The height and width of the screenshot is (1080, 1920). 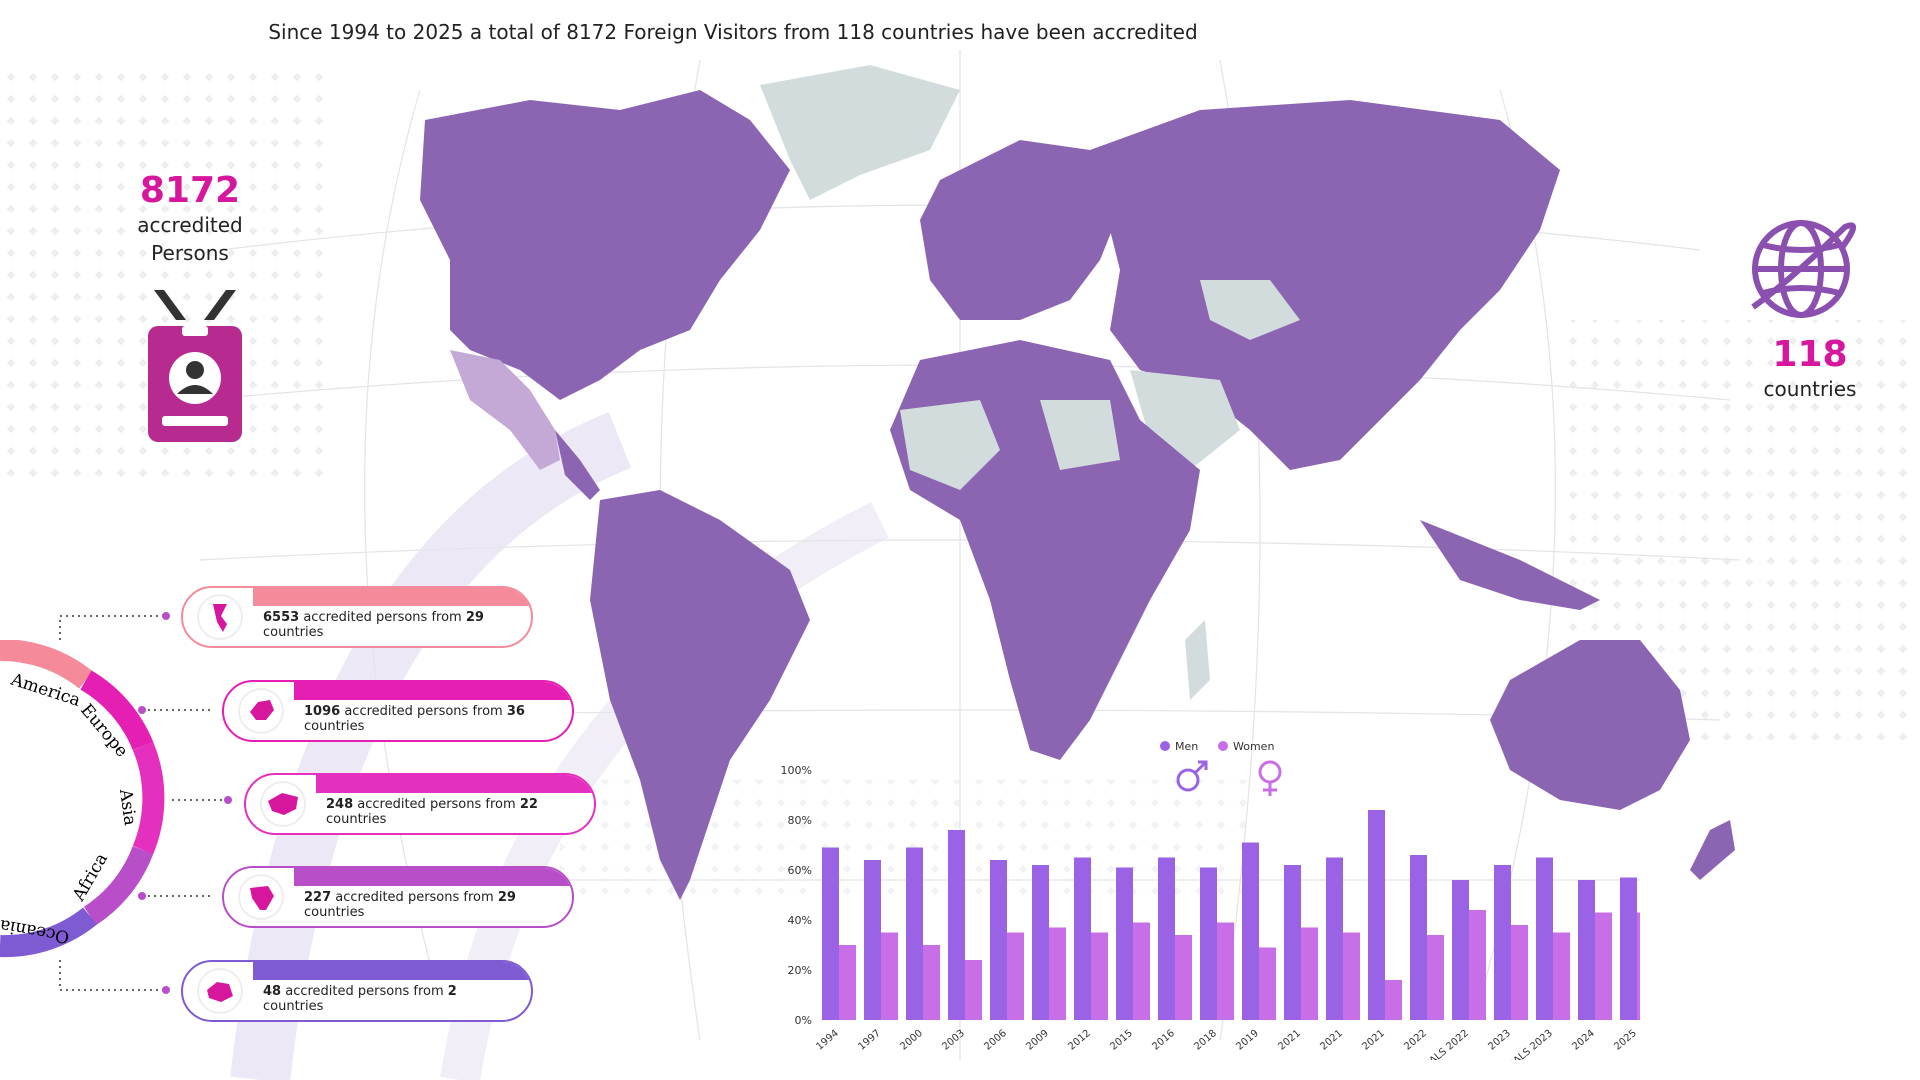 I want to click on legend-swatch-women, so click(x=1223, y=746).